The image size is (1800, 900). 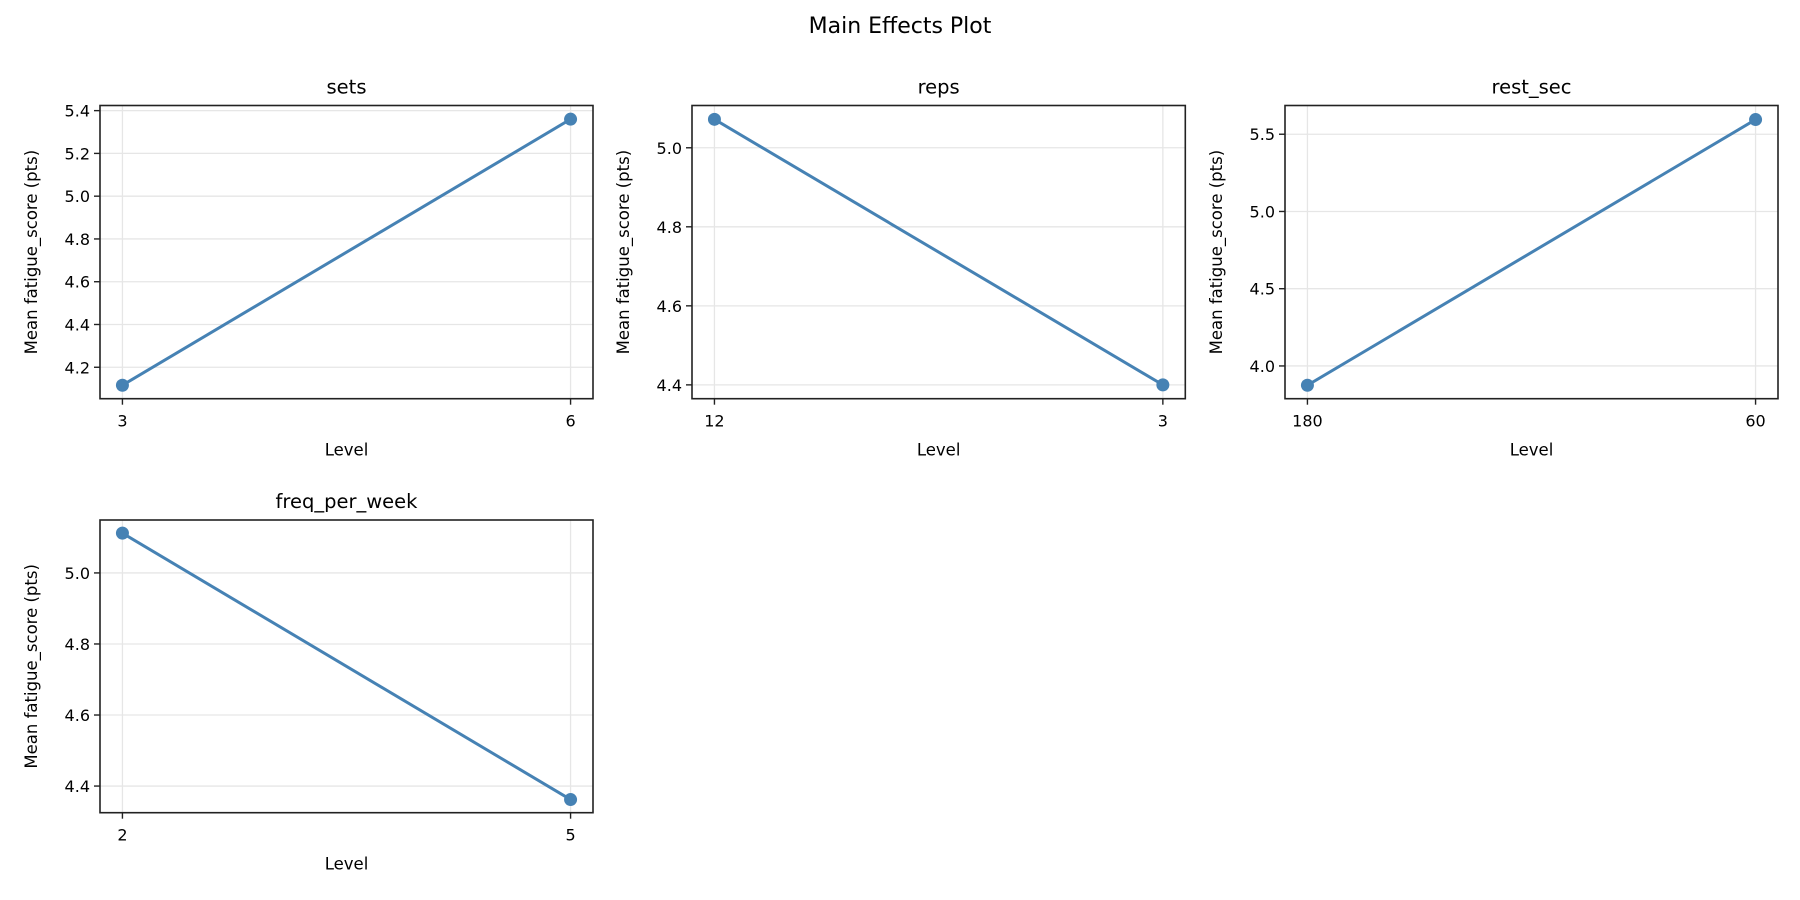 I want to click on y-tick-label: 4.5, so click(x=1262, y=289).